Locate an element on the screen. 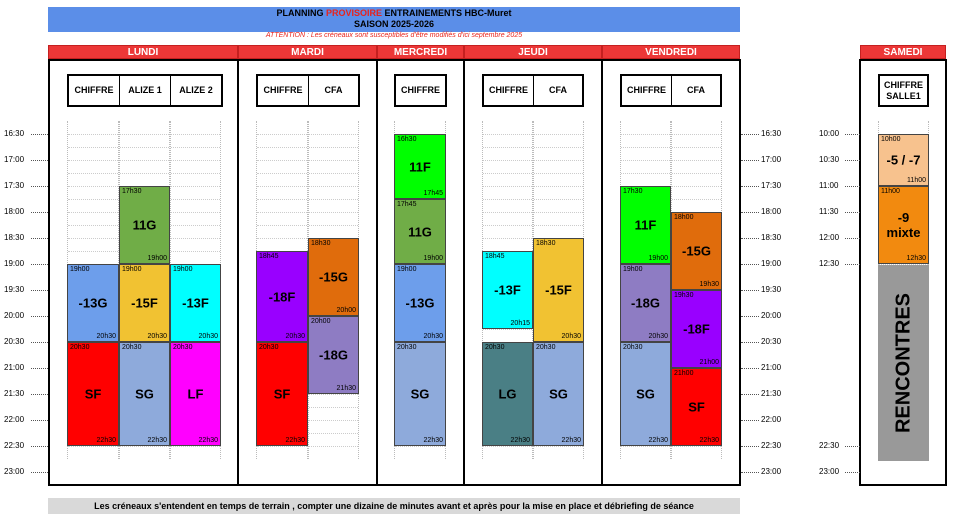  session-start: 20h00 is located at coordinates (321, 321).